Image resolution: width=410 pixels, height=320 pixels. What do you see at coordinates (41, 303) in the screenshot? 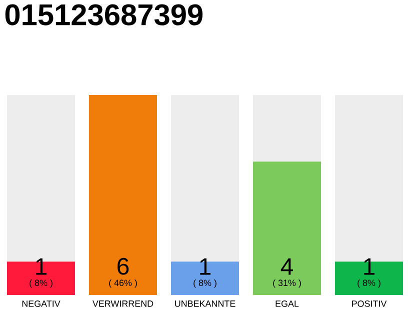
I see `x-tick-label: NEGATIV` at bounding box center [41, 303].